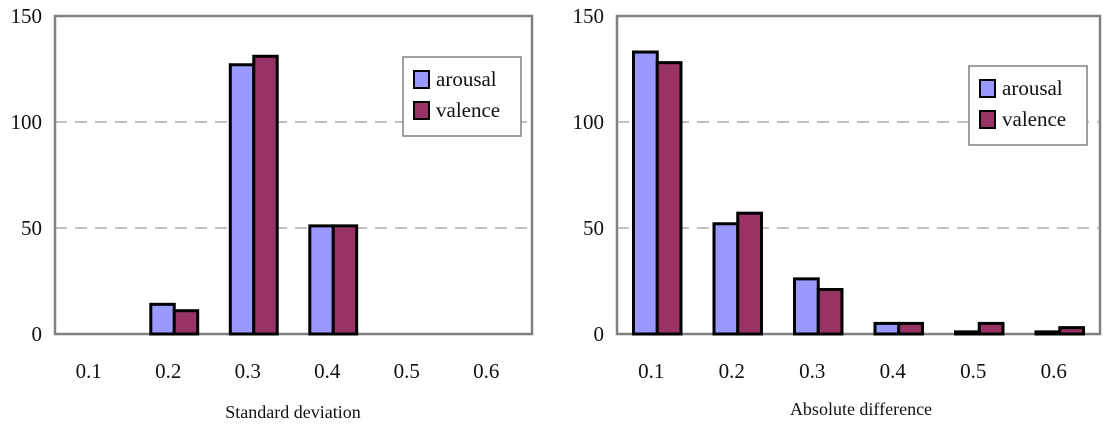 The height and width of the screenshot is (436, 1112). I want to click on x-axis-label: Absolute difference, so click(861, 409).